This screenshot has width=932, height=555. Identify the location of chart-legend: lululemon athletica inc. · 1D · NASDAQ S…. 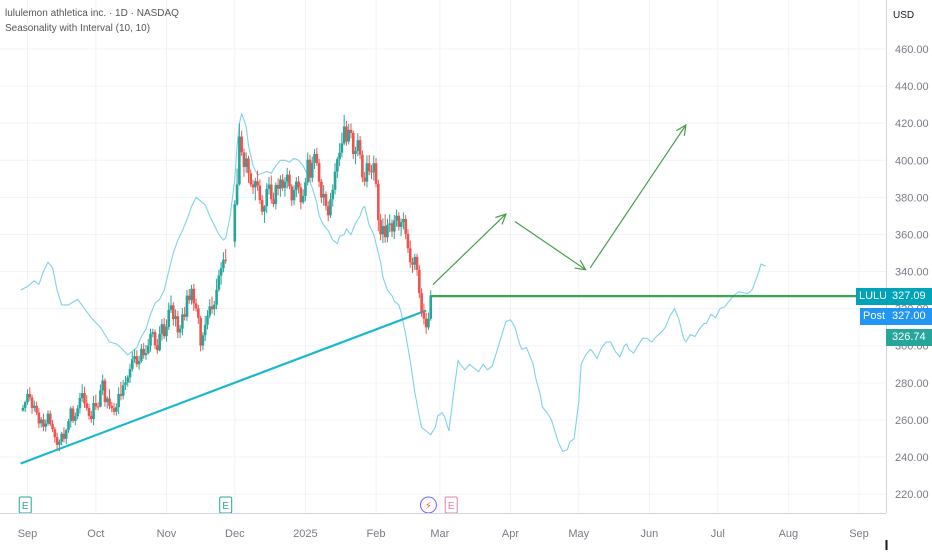
(92, 21).